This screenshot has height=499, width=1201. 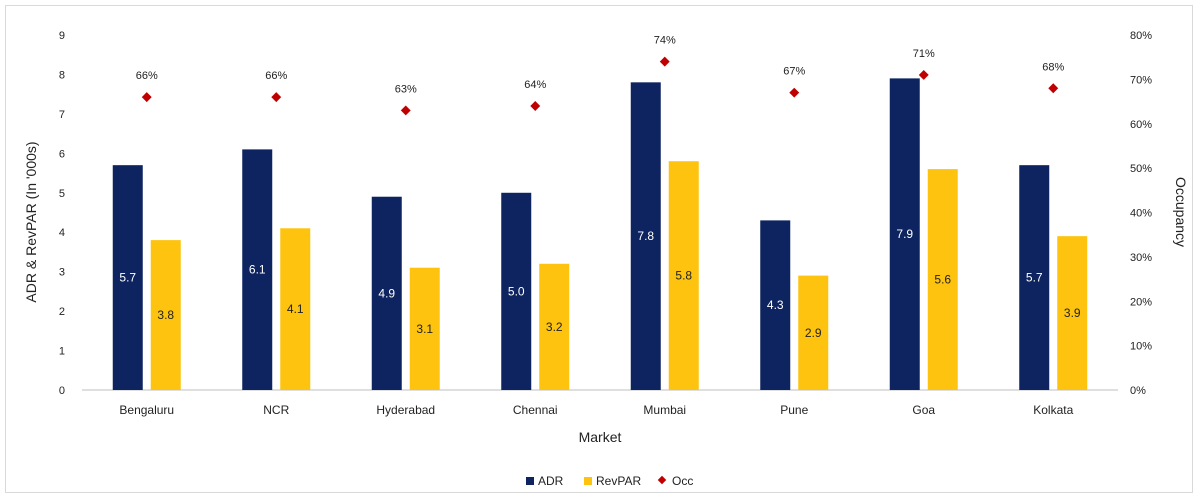 I want to click on bar-label-adr: 6.1, so click(x=257, y=270).